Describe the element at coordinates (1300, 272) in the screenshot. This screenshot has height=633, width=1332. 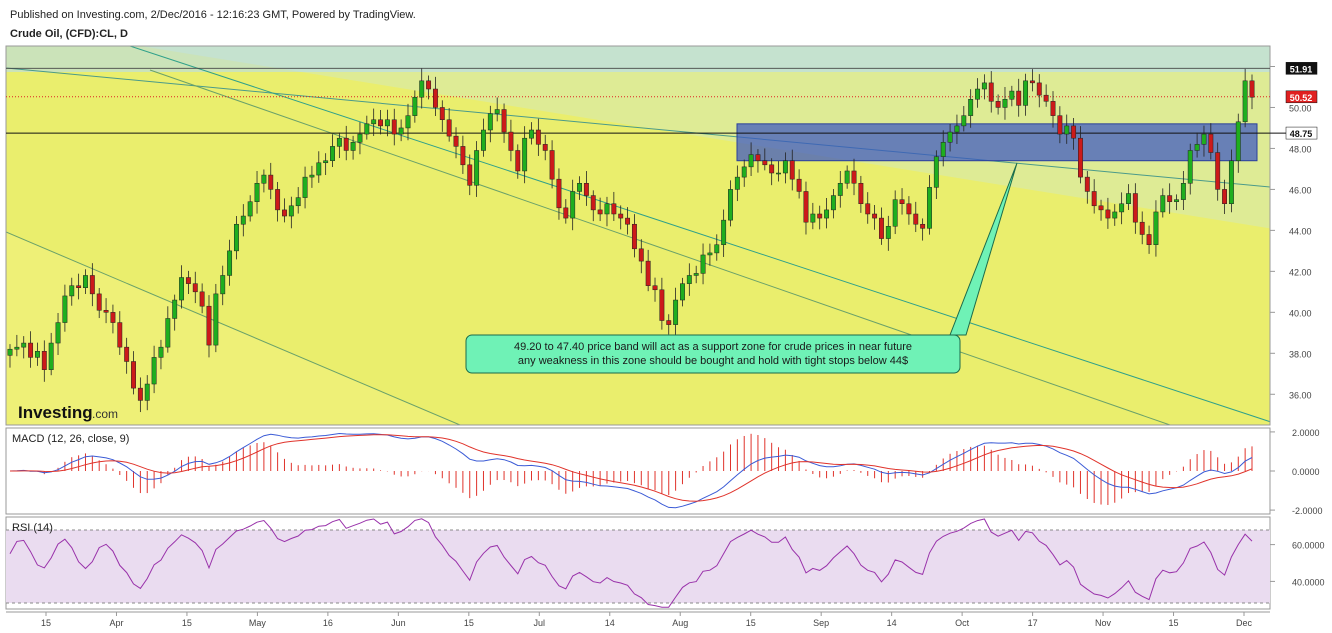
I see `price-tick-label: 42.00` at that location.